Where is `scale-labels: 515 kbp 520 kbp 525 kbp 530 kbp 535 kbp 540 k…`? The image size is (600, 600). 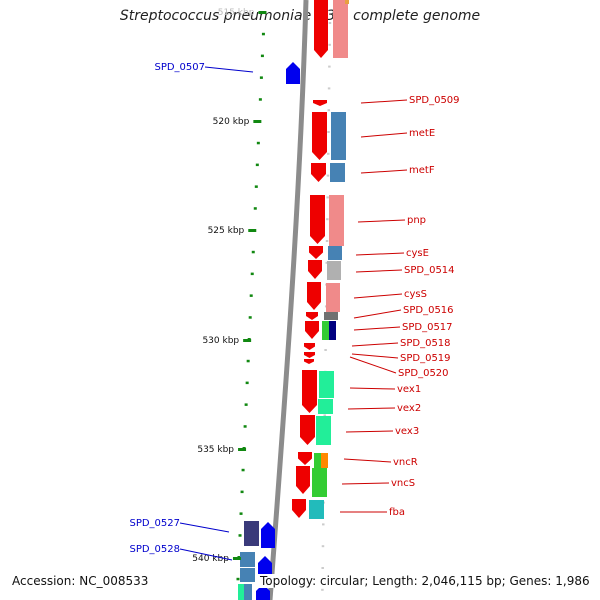 scale-labels: 515 kbp 520 kbp 525 kbp 530 kbp 535 kbp 540 k… is located at coordinates (229, 286).